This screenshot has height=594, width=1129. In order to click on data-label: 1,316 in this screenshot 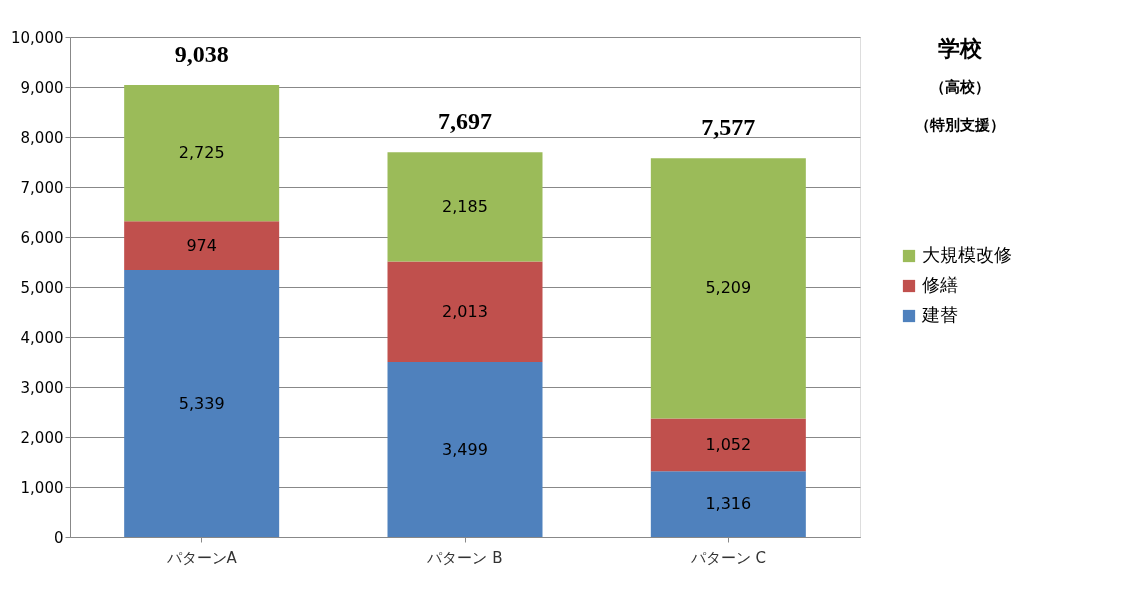, I will do `click(728, 504)`.